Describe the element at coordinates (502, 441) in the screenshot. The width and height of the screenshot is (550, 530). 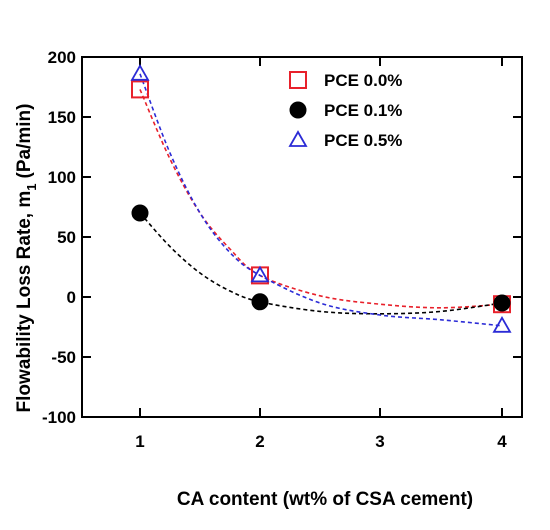
I see `x-tick-label: 4` at that location.